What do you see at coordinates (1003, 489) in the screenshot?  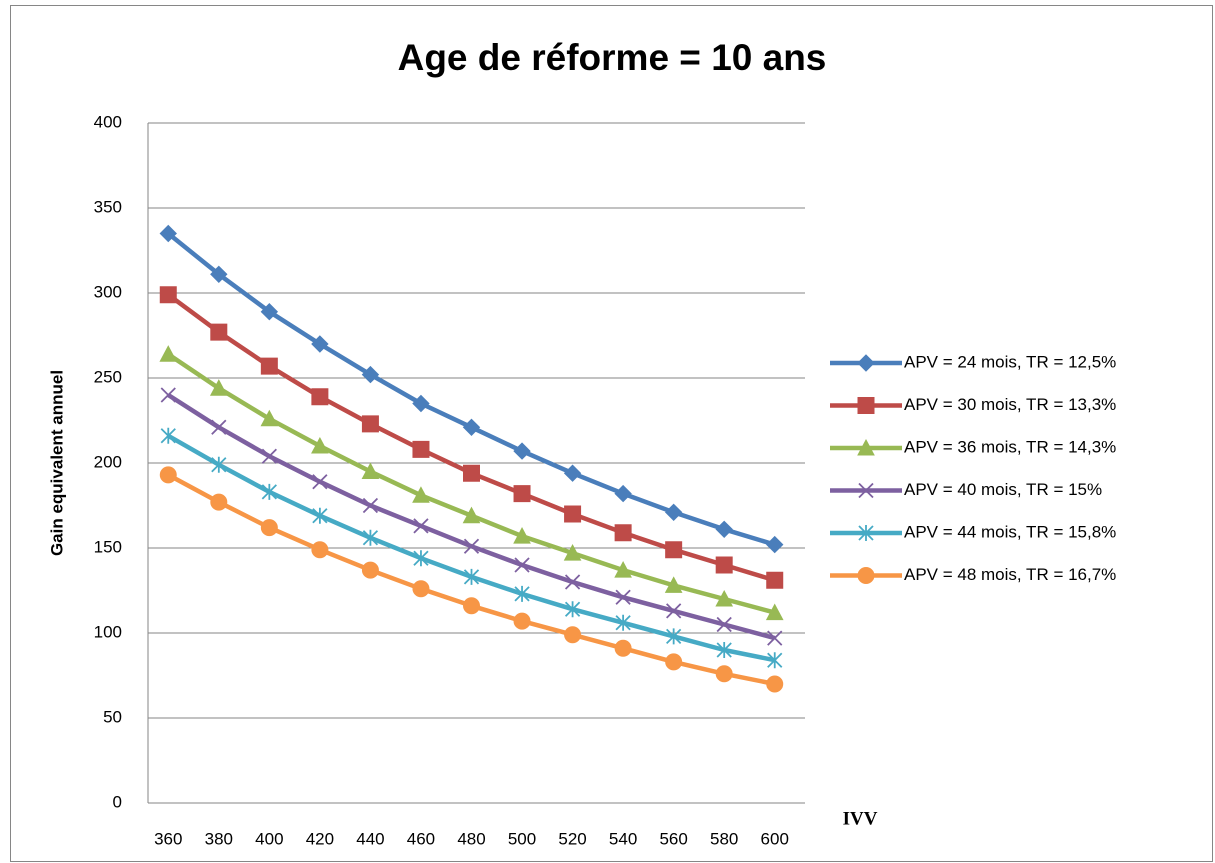 I see `legend-label: APV = 40 mois, TR = 15%` at bounding box center [1003, 489].